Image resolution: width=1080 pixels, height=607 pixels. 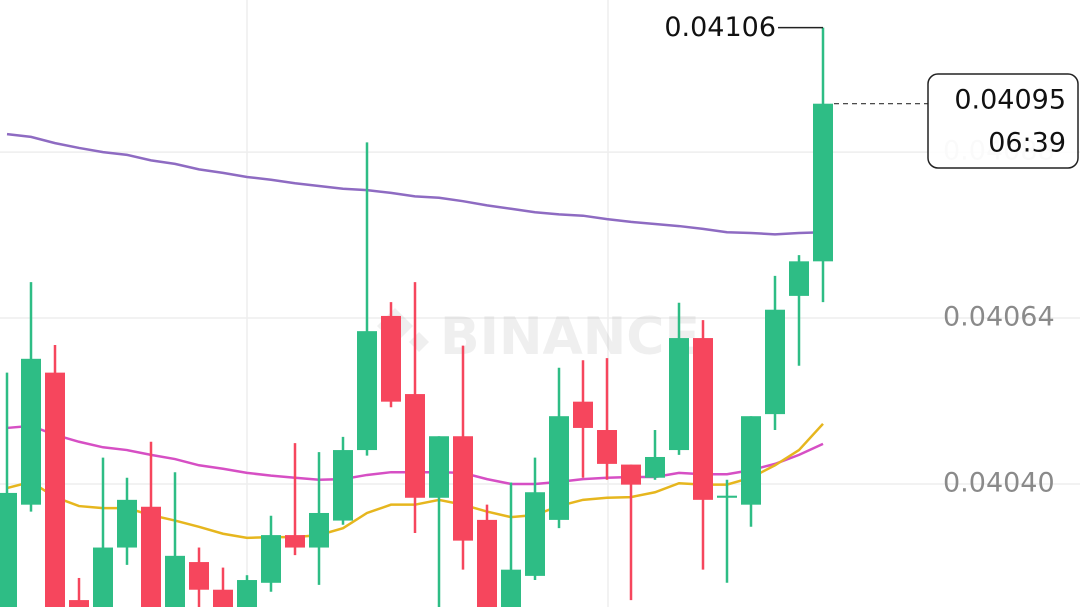 What do you see at coordinates (999, 317) in the screenshot?
I see `y-tick-label: 0.04064` at bounding box center [999, 317].